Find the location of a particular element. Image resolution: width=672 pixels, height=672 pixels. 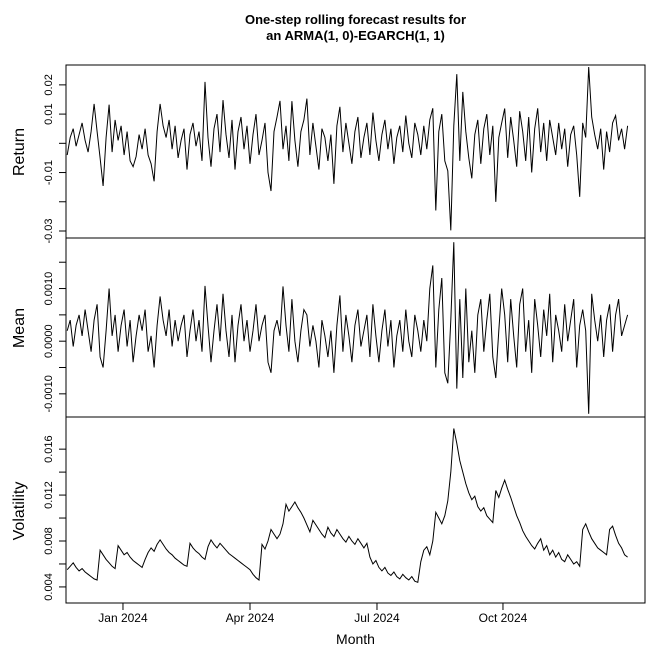

mean-y-tick-label: -0.0010 is located at coordinates (49, 393).